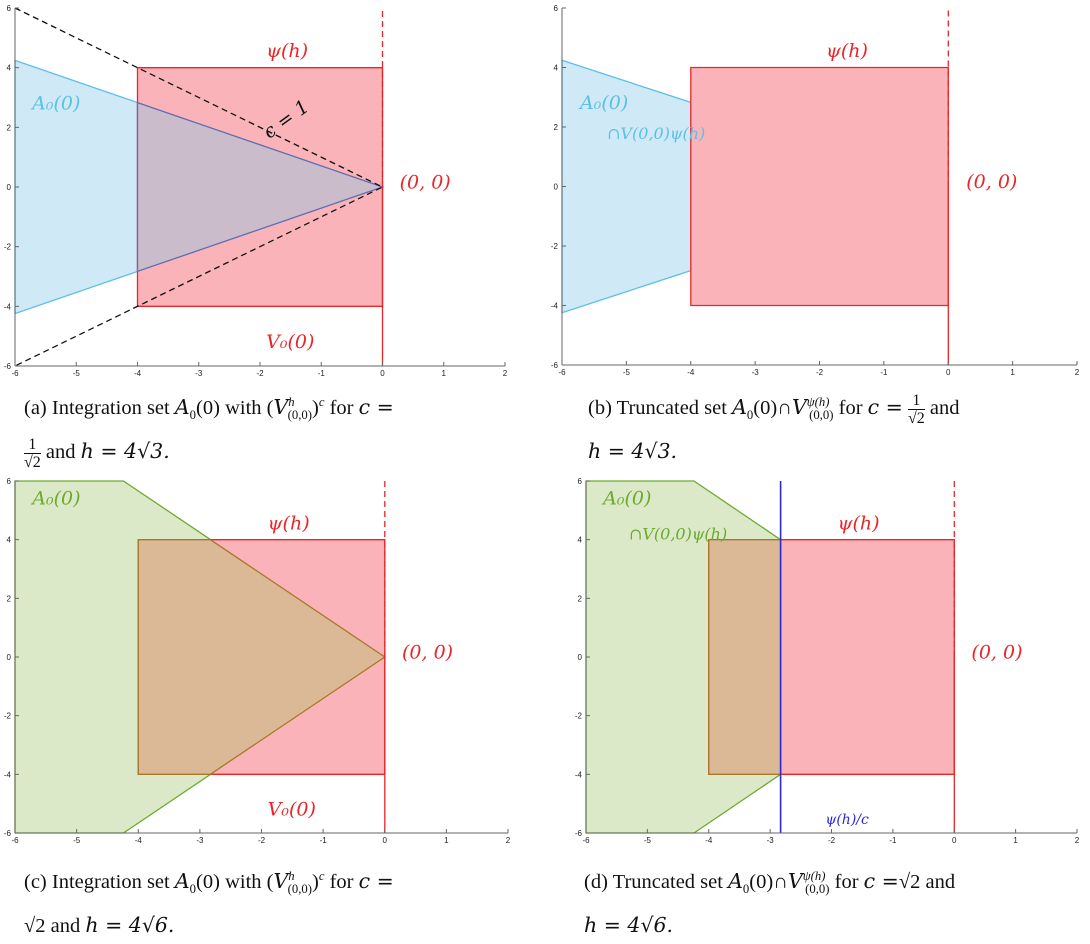 This screenshot has width=1090, height=944. Describe the element at coordinates (819, 186) in the screenshot. I see `region-V0` at that location.